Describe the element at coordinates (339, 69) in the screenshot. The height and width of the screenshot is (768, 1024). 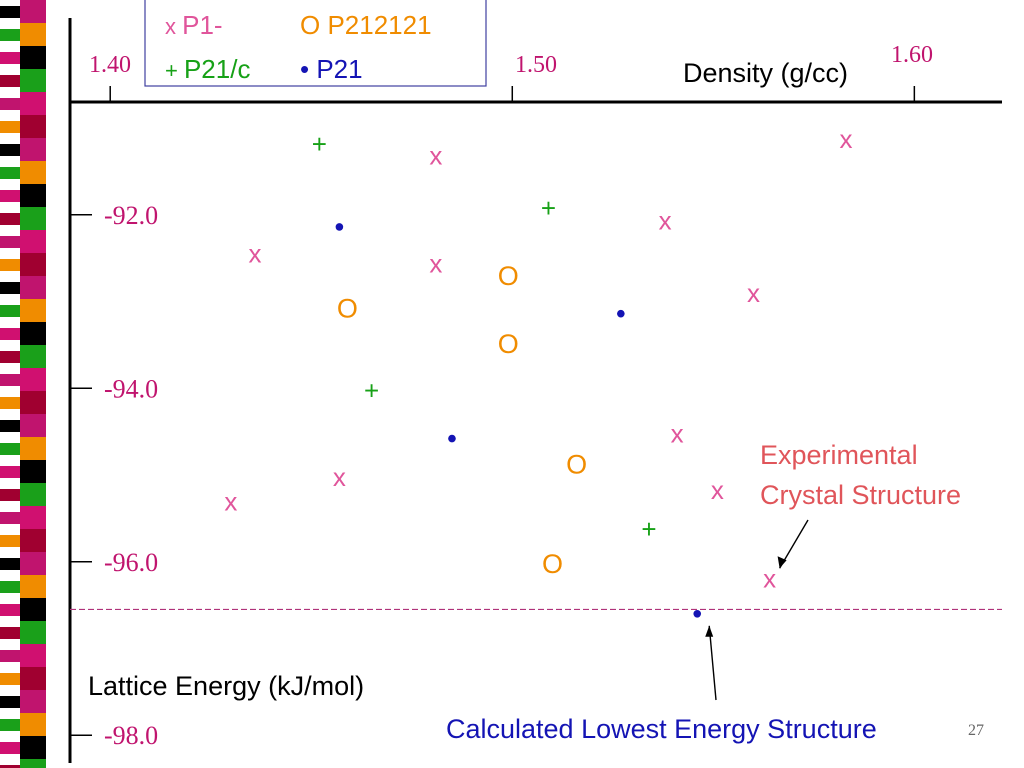
I see `legend-label: P21` at that location.